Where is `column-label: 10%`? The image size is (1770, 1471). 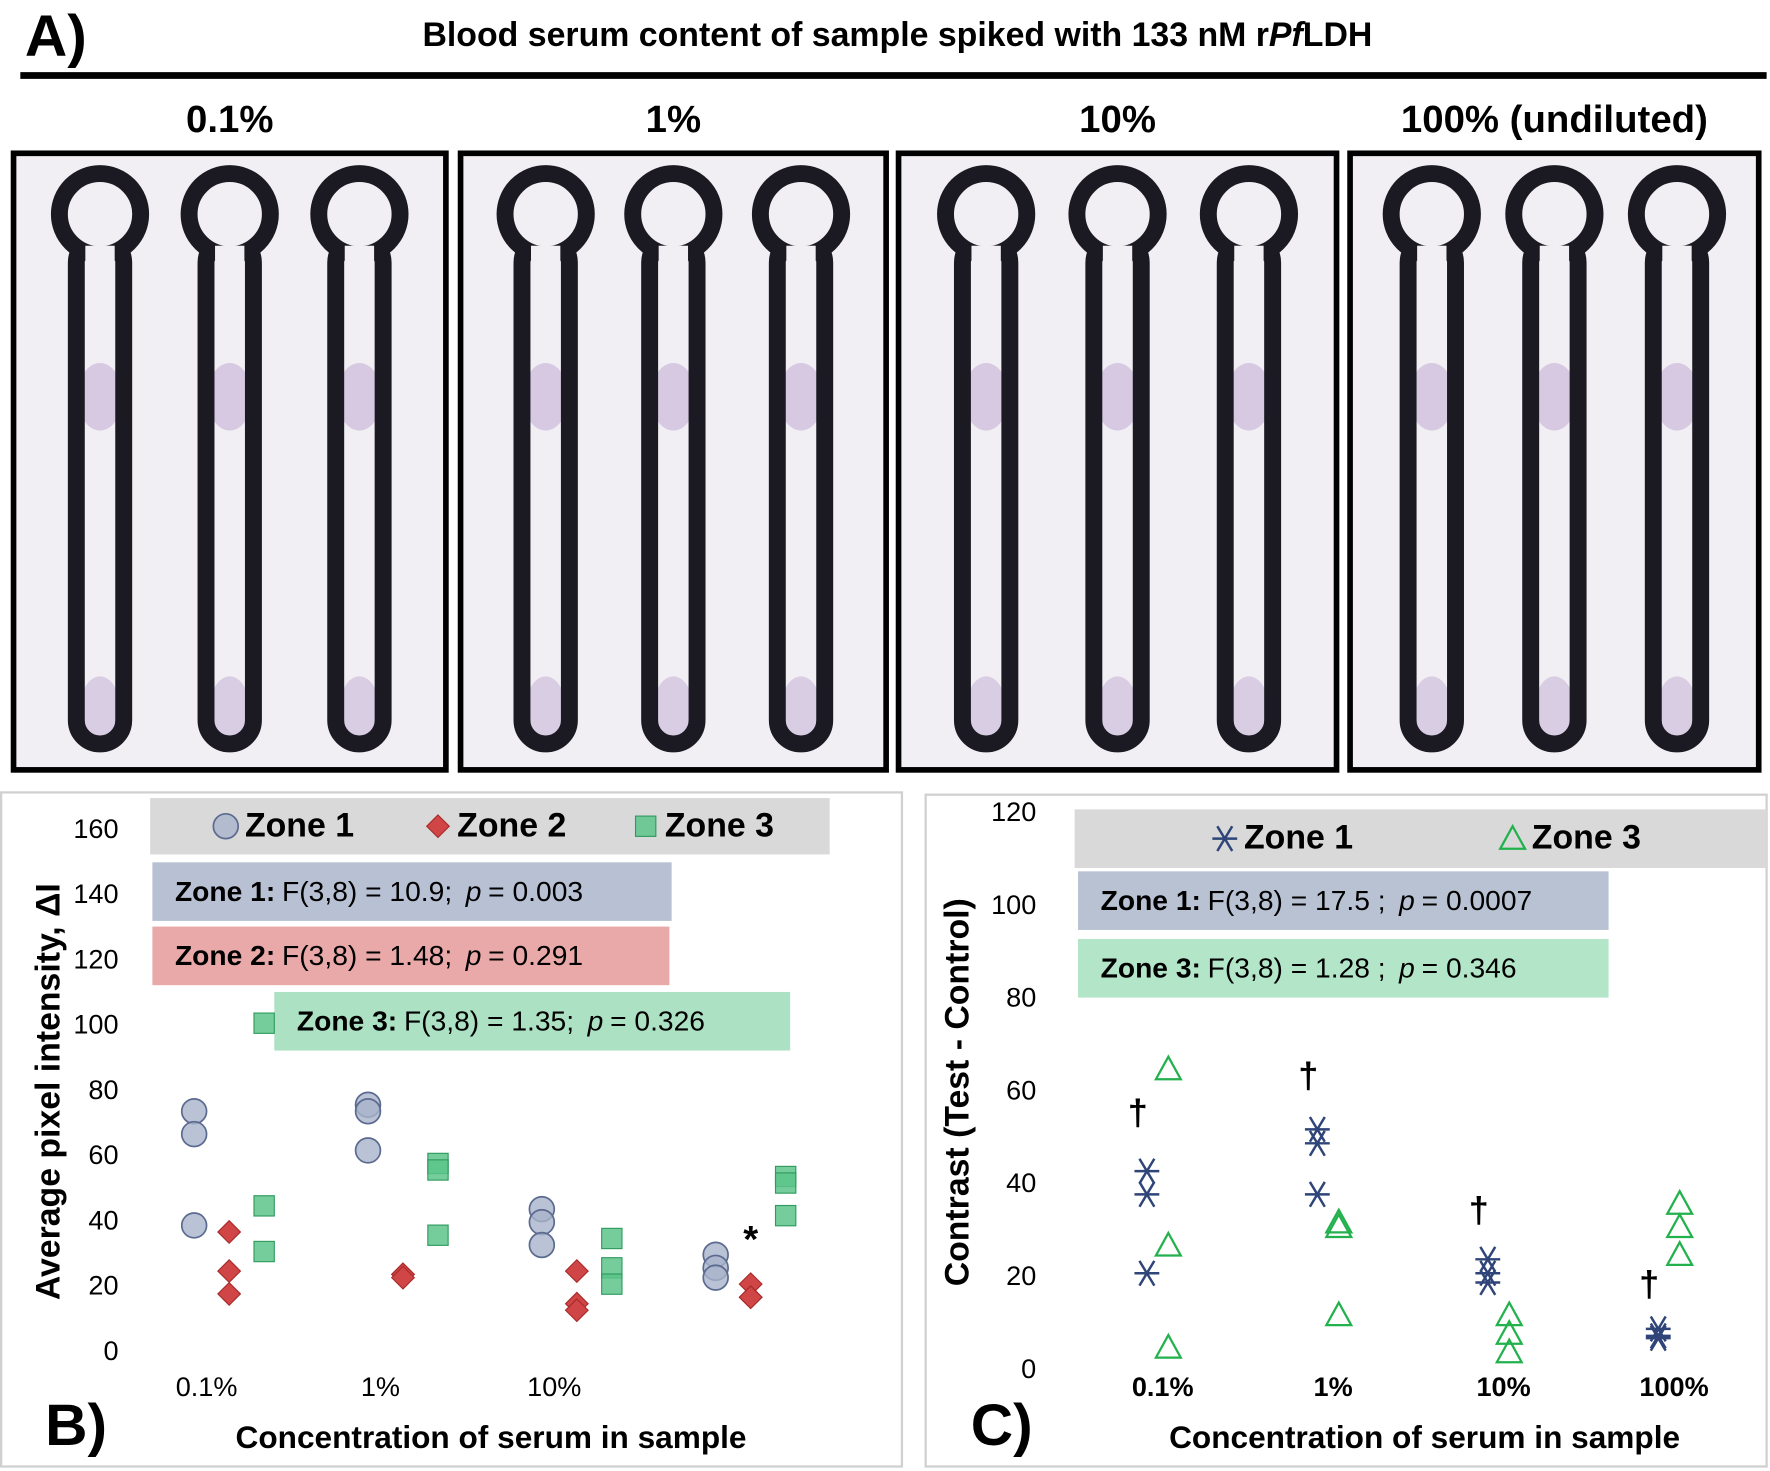 column-label: 10% is located at coordinates (1117, 119).